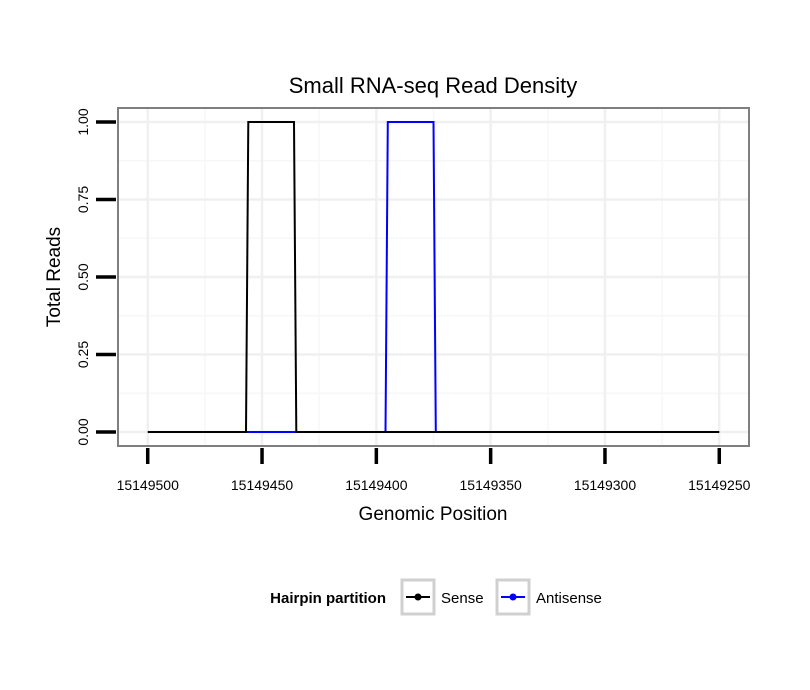 This screenshot has height=690, width=810. What do you see at coordinates (83, 431) in the screenshot?
I see `y-tick-label: 0.00` at bounding box center [83, 431].